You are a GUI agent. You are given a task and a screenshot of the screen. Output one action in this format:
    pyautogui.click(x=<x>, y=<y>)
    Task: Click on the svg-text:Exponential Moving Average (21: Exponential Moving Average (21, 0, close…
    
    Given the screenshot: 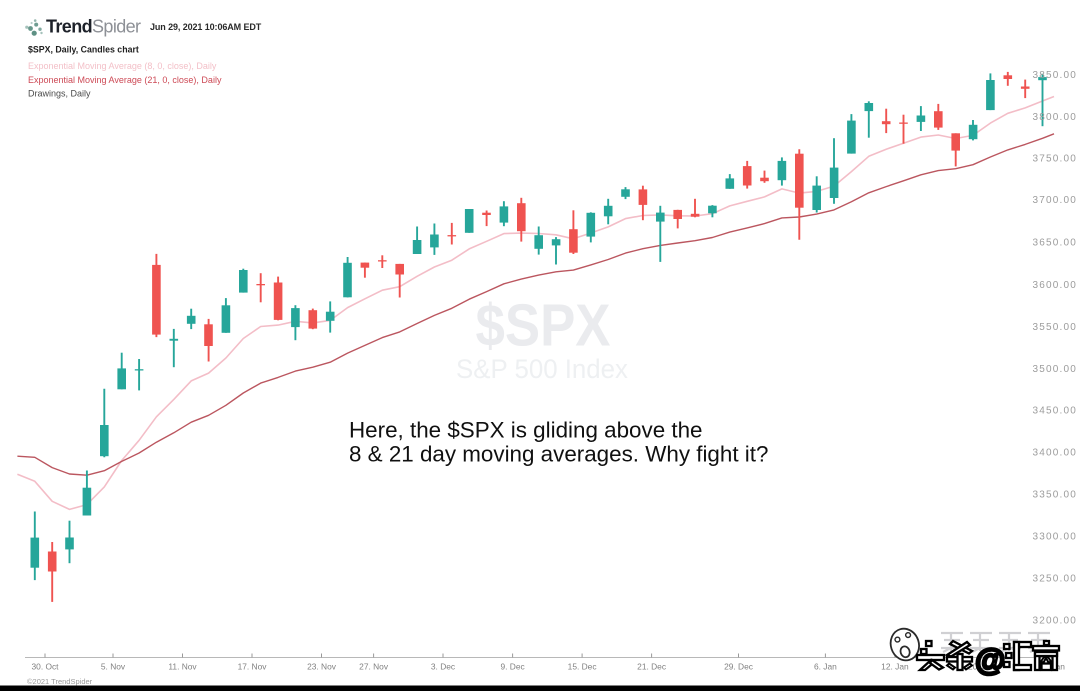 What is the action you would take?
    pyautogui.click(x=125, y=80)
    